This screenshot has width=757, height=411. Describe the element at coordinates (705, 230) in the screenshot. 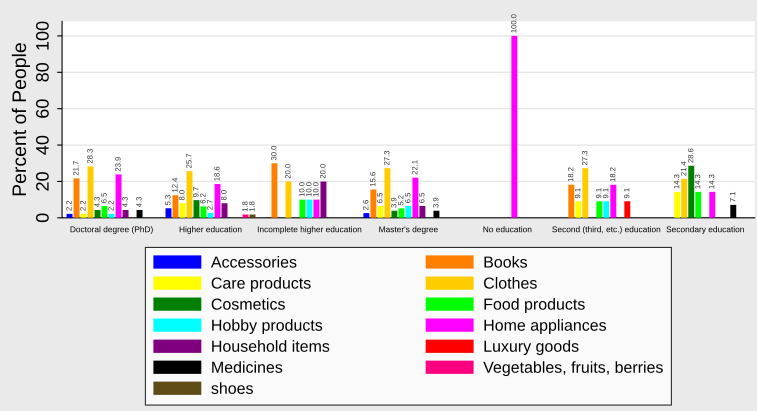

I see `x-tick-label: Secondary education` at that location.